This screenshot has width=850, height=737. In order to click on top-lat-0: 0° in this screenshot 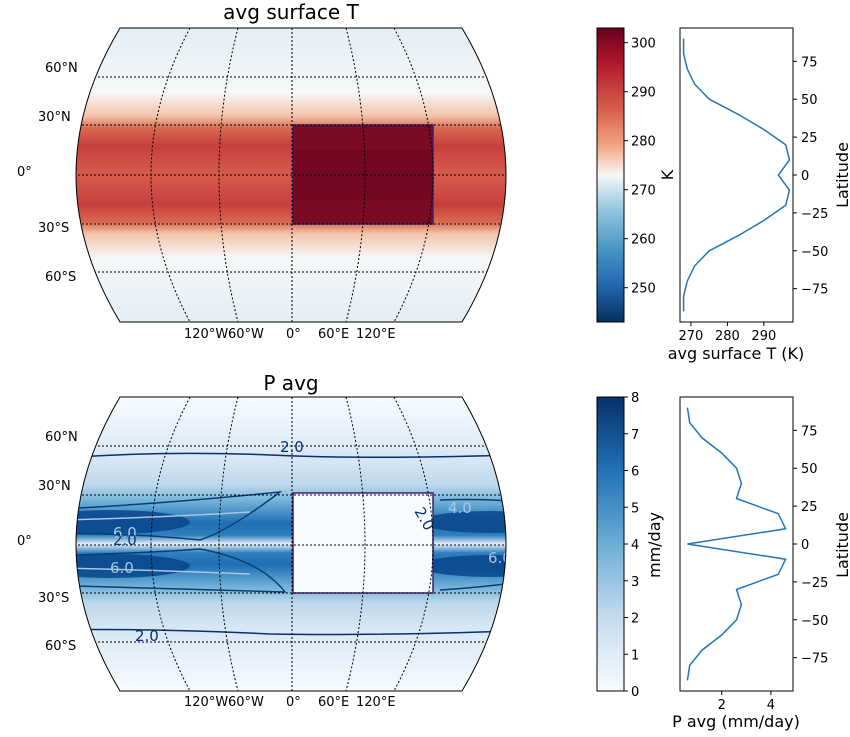, I will do `click(24, 172)`.